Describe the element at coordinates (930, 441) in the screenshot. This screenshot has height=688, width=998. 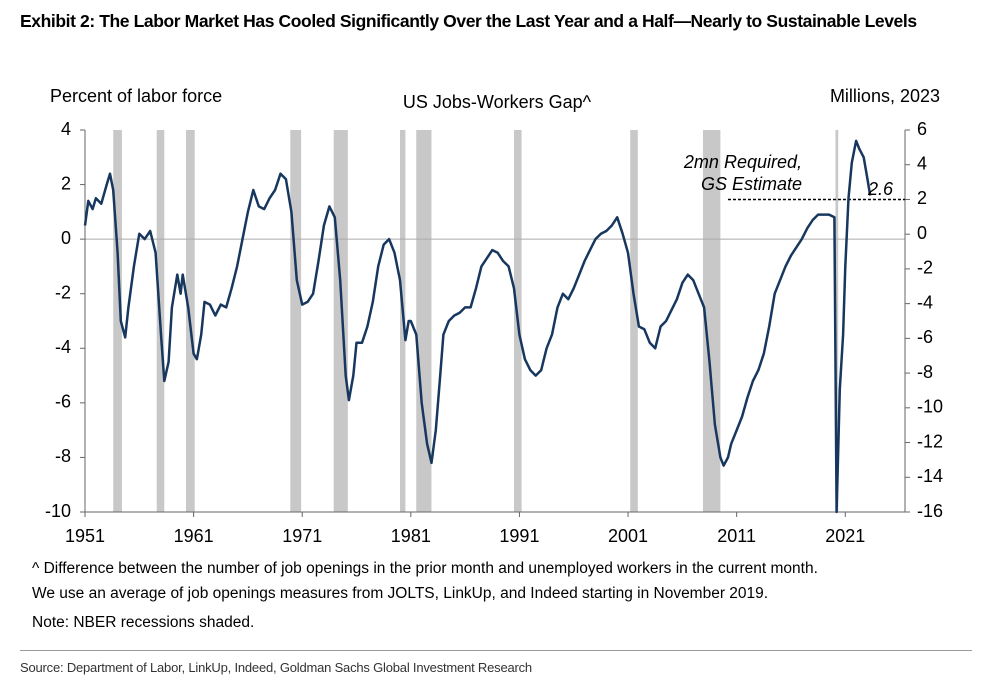
I see `y2-tick-label: -12` at that location.